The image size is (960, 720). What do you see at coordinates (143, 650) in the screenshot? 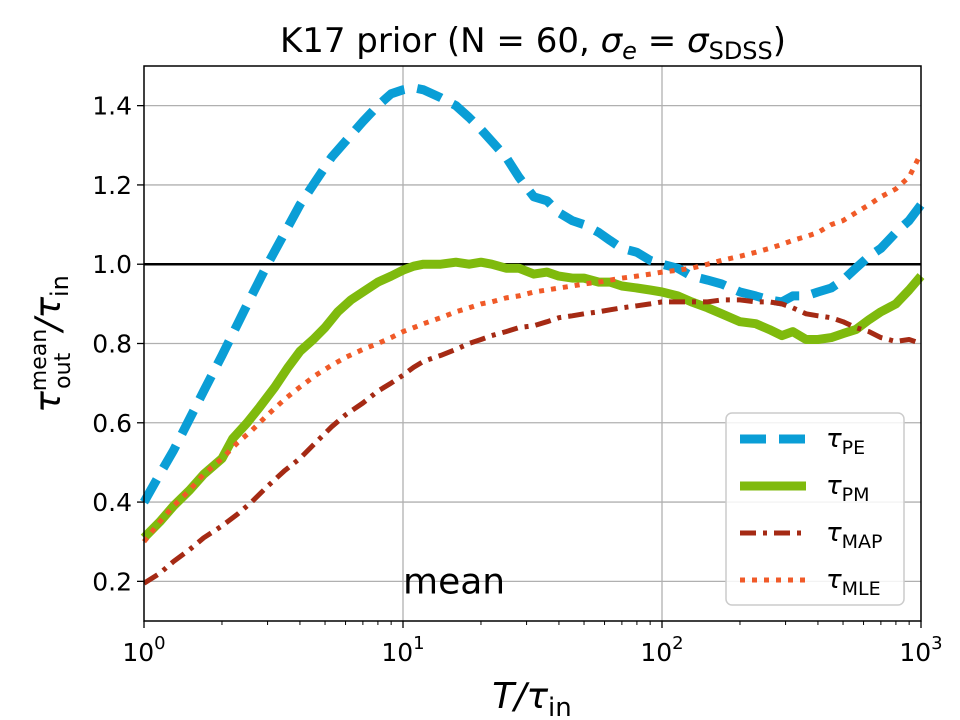
I see `x-tick-label: 10⁰` at bounding box center [143, 650].